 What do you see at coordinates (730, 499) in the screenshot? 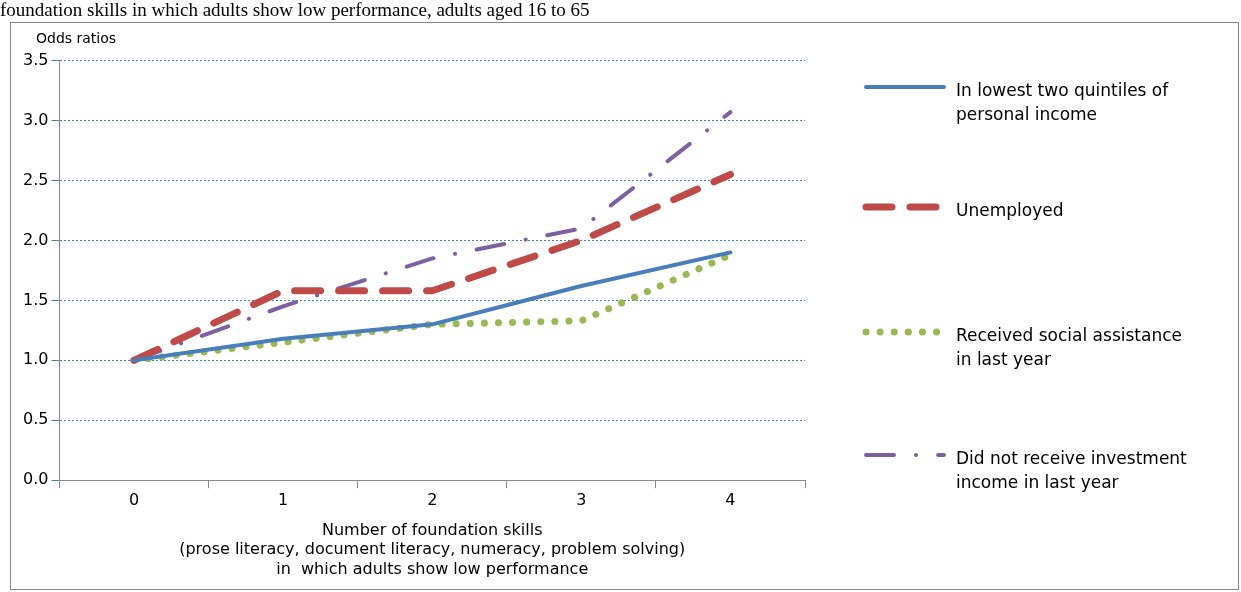
I see `x-tick-label: 4` at bounding box center [730, 499].